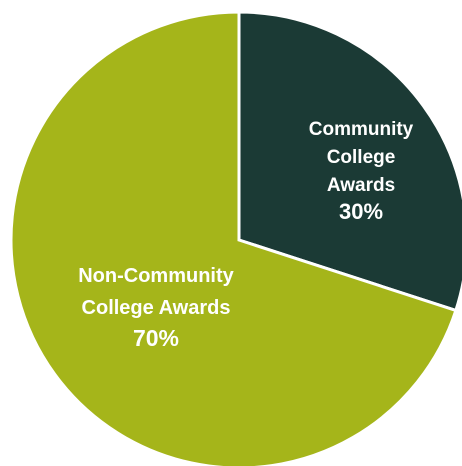  Describe the element at coordinates (361, 211) in the screenshot. I see `slice-value-label-0: 30%` at that location.